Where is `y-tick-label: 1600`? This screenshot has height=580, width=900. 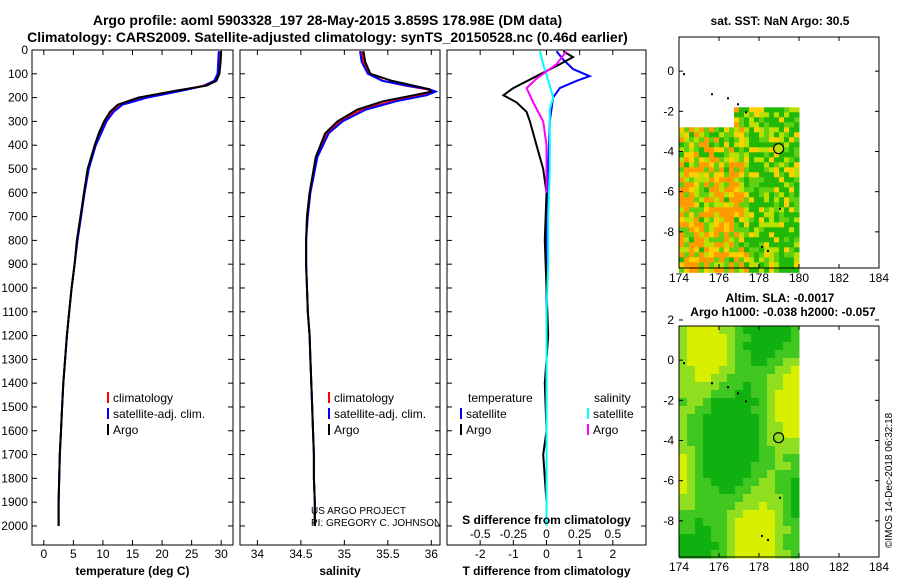
y-tick-label: 1600 is located at coordinates (14, 431).